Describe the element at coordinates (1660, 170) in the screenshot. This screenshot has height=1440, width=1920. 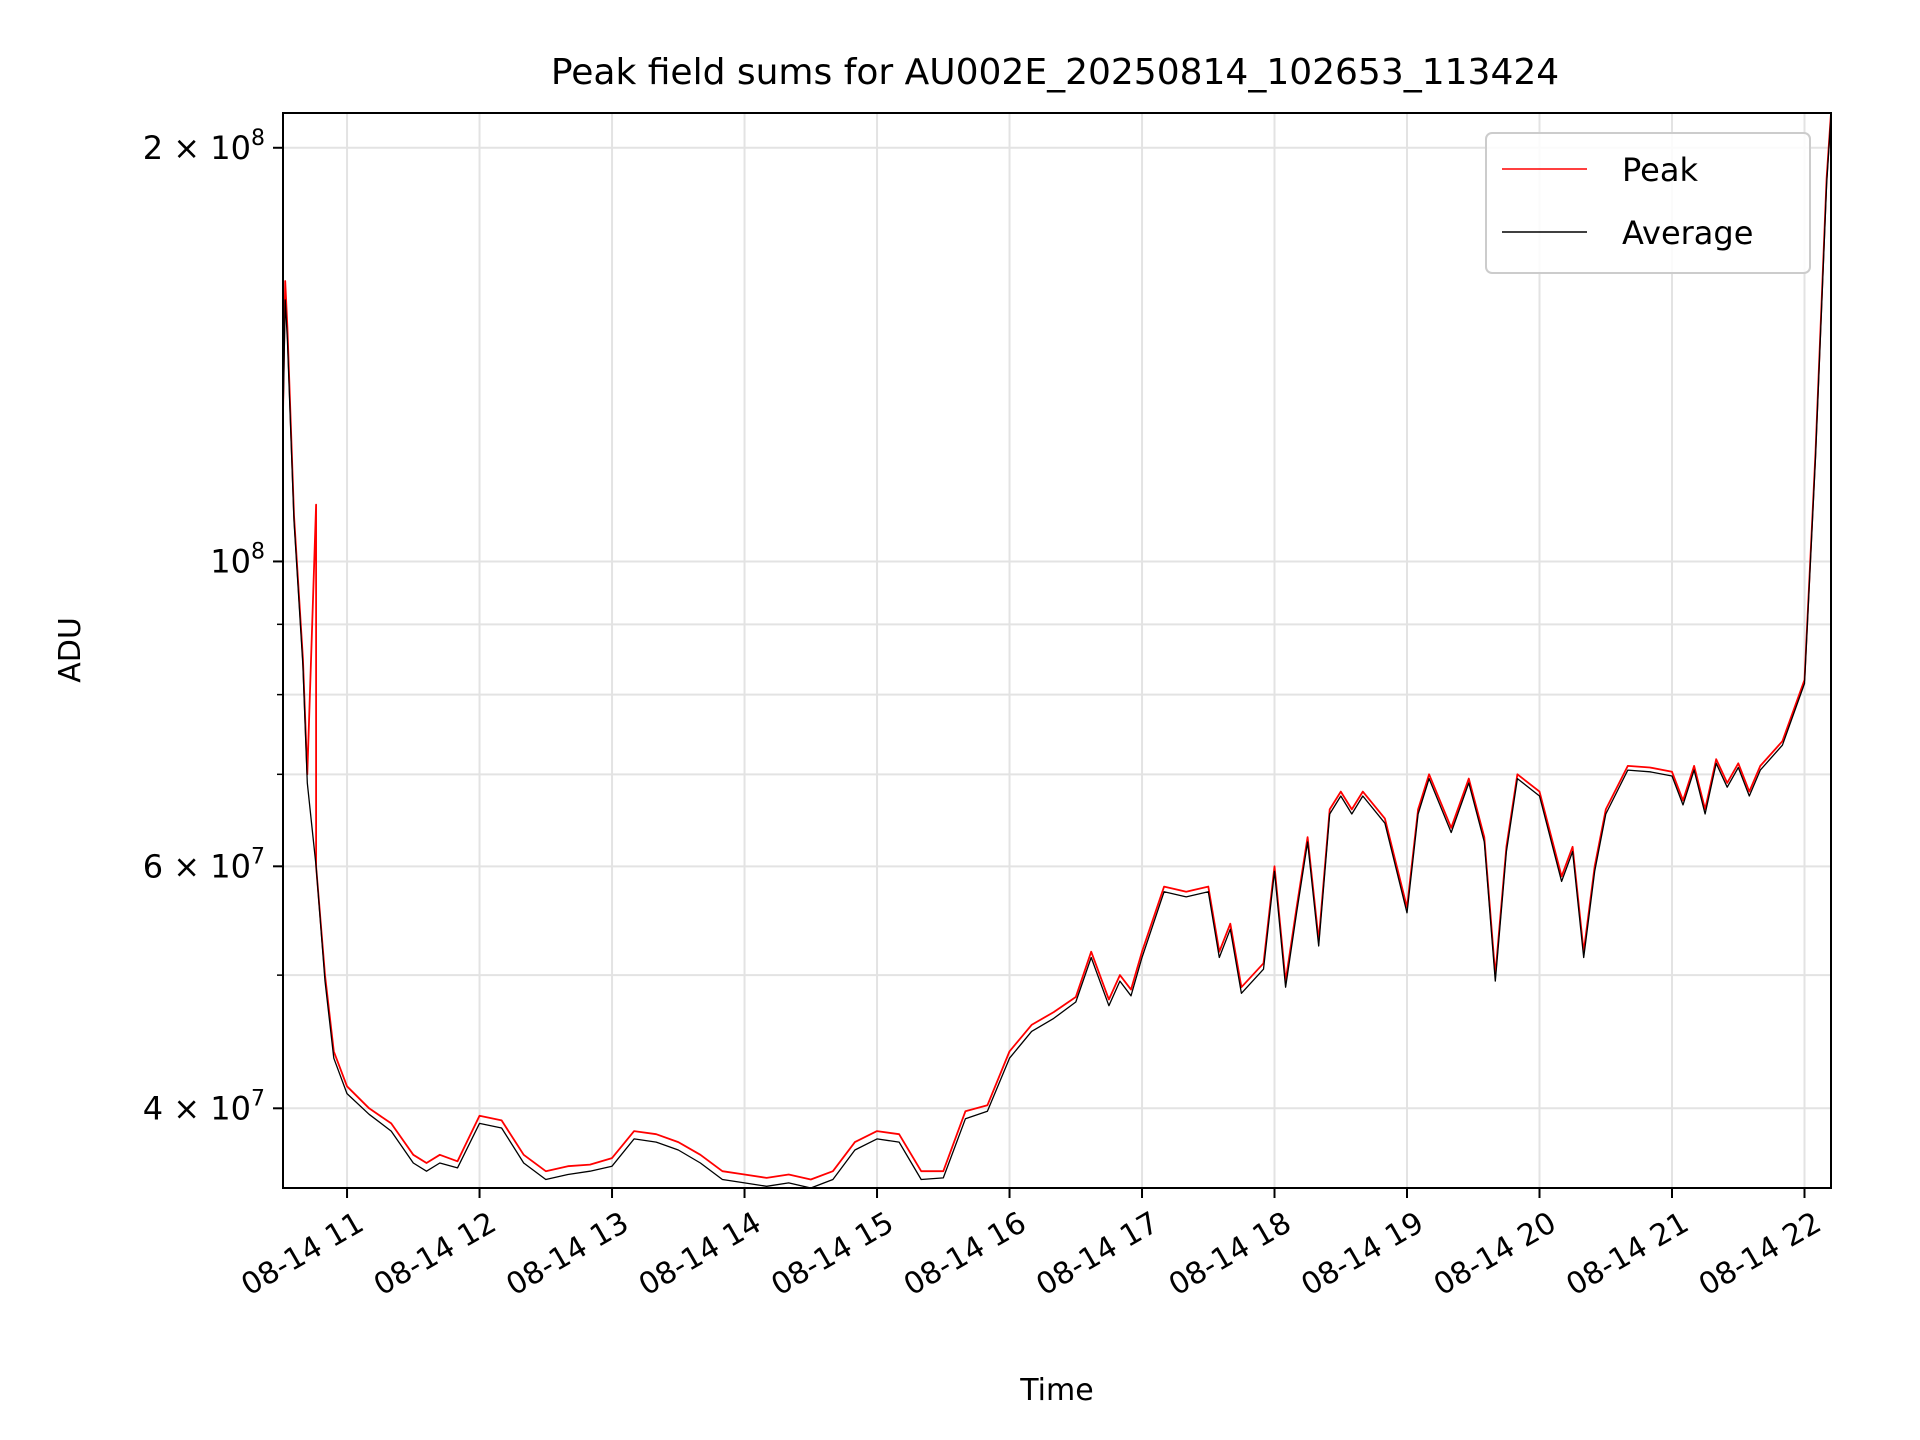
I see `legend-label-peak: Peak` at that location.